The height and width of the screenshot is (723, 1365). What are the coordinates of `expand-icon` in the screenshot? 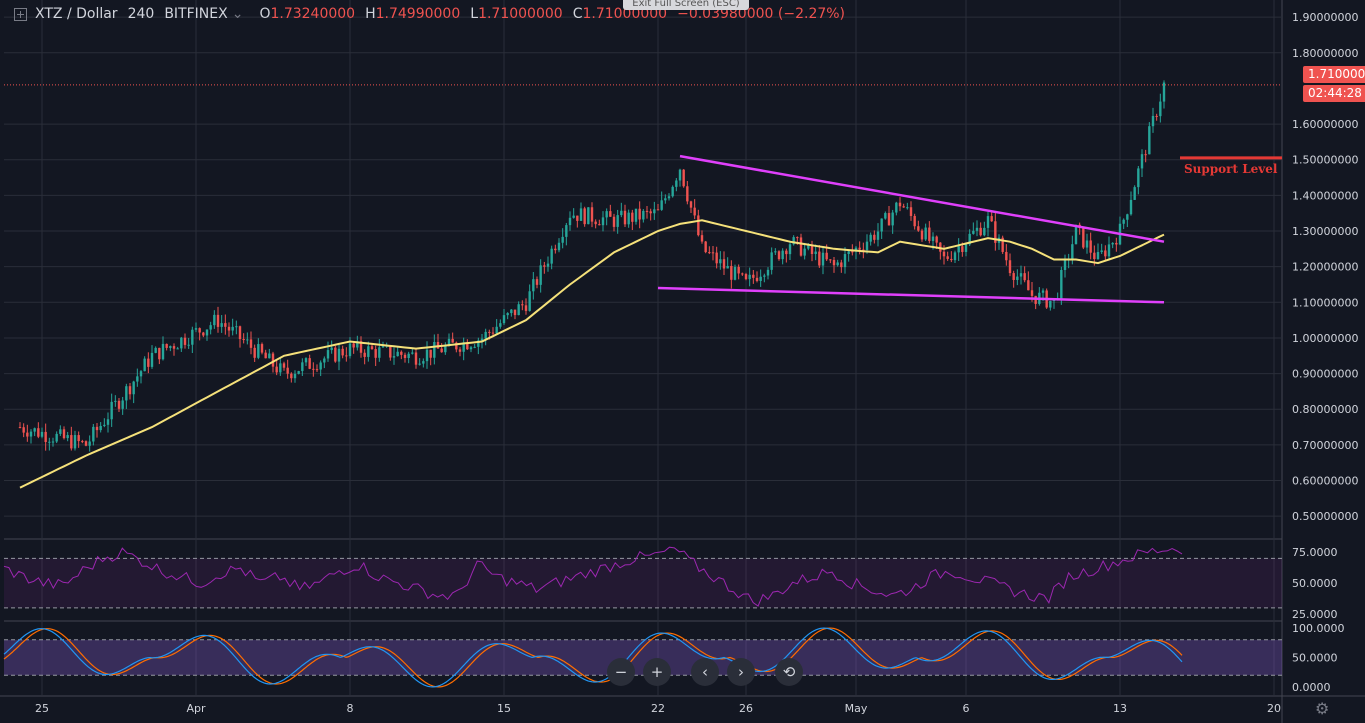 It's located at (20, 14).